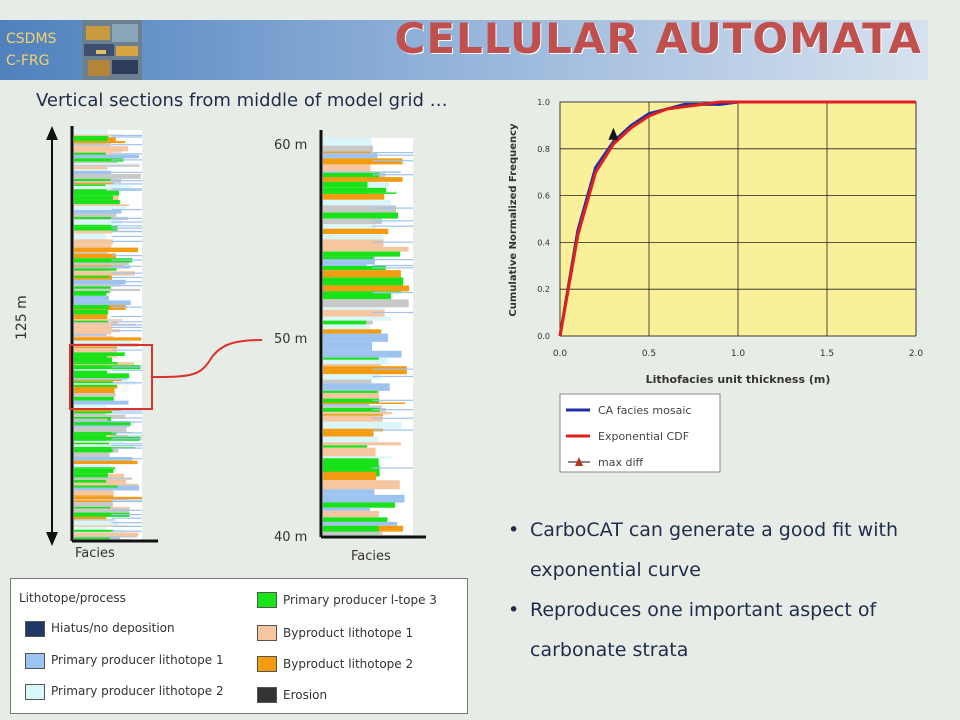  What do you see at coordinates (348, 664) in the screenshot?
I see `legend-label-byproduct-2: Byproduct lithotope 2` at bounding box center [348, 664].